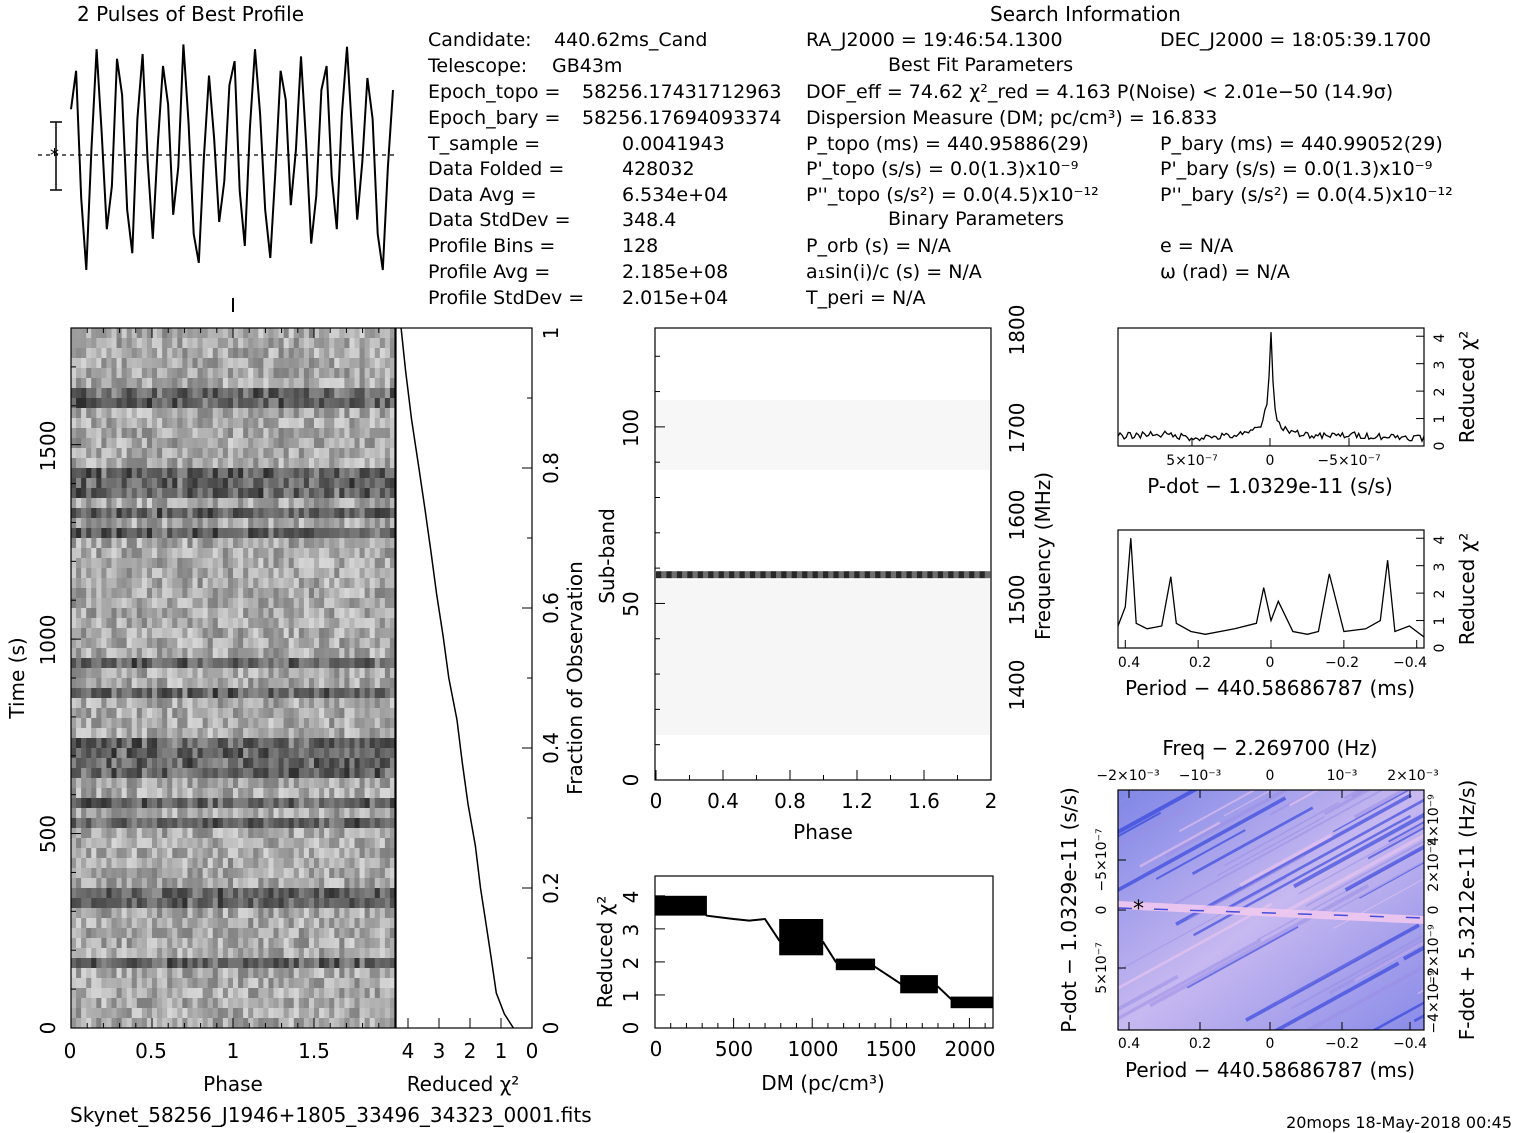  I want to click on info-ra: RA_J2000 = 19:46:54.1300, so click(934, 40).